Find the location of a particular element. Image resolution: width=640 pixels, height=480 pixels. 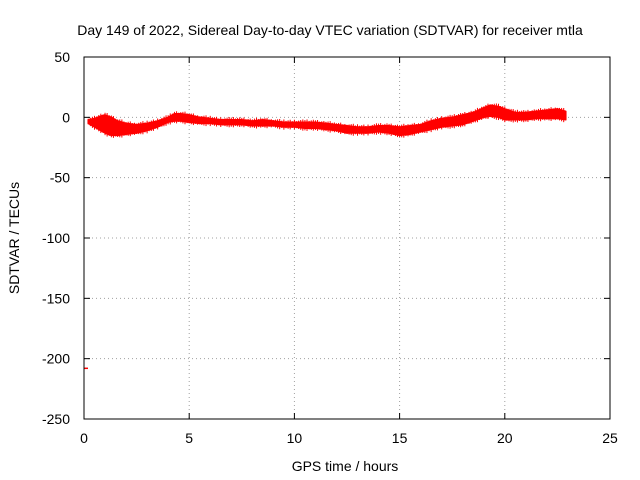

y-tick-label: 50 is located at coordinates (62, 57).